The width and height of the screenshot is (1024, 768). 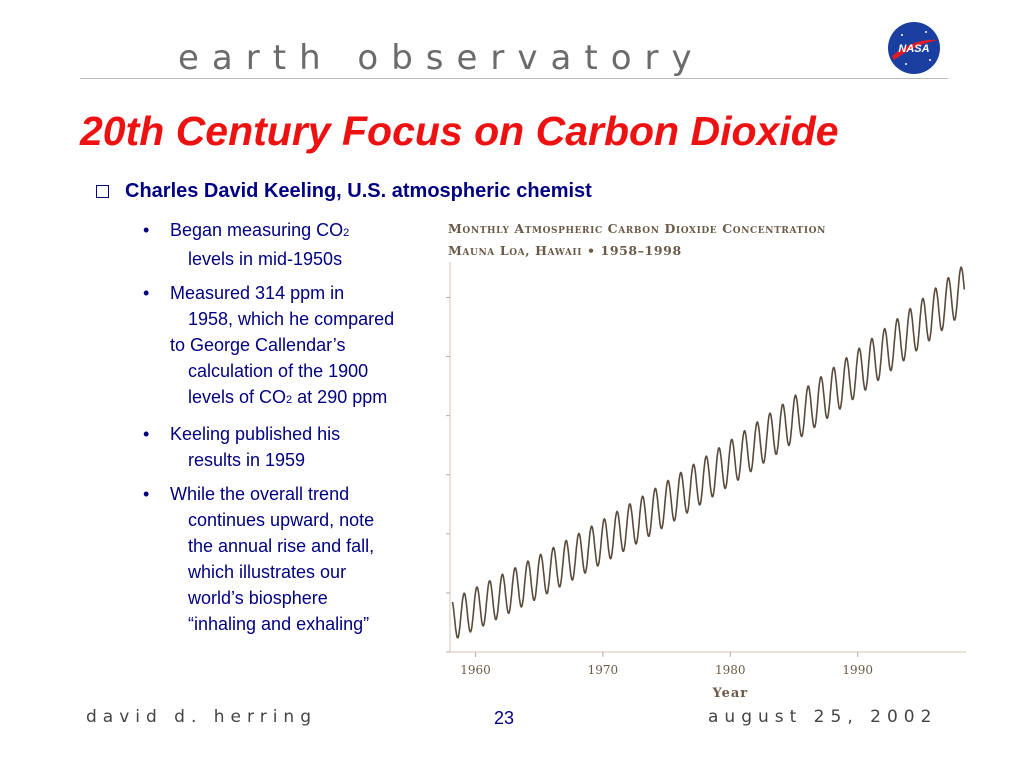 What do you see at coordinates (201, 717) in the screenshot?
I see `footer-author: david d. herring` at bounding box center [201, 717].